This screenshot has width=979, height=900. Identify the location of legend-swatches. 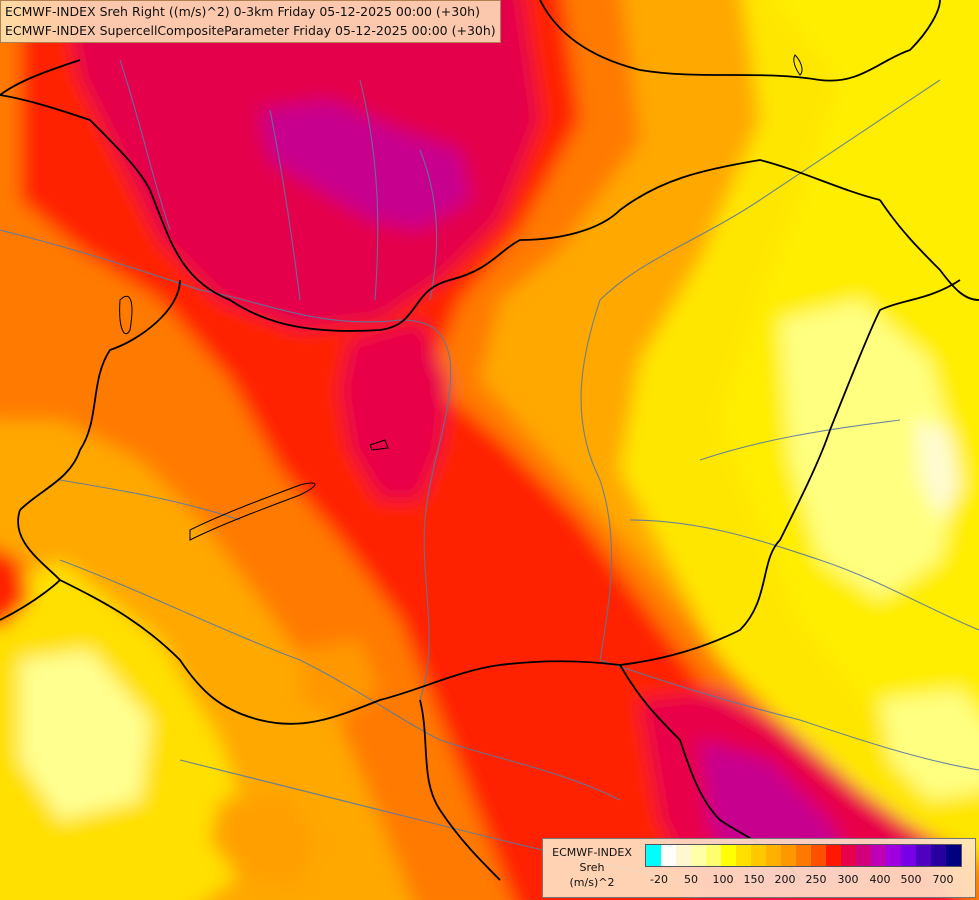
(803, 855).